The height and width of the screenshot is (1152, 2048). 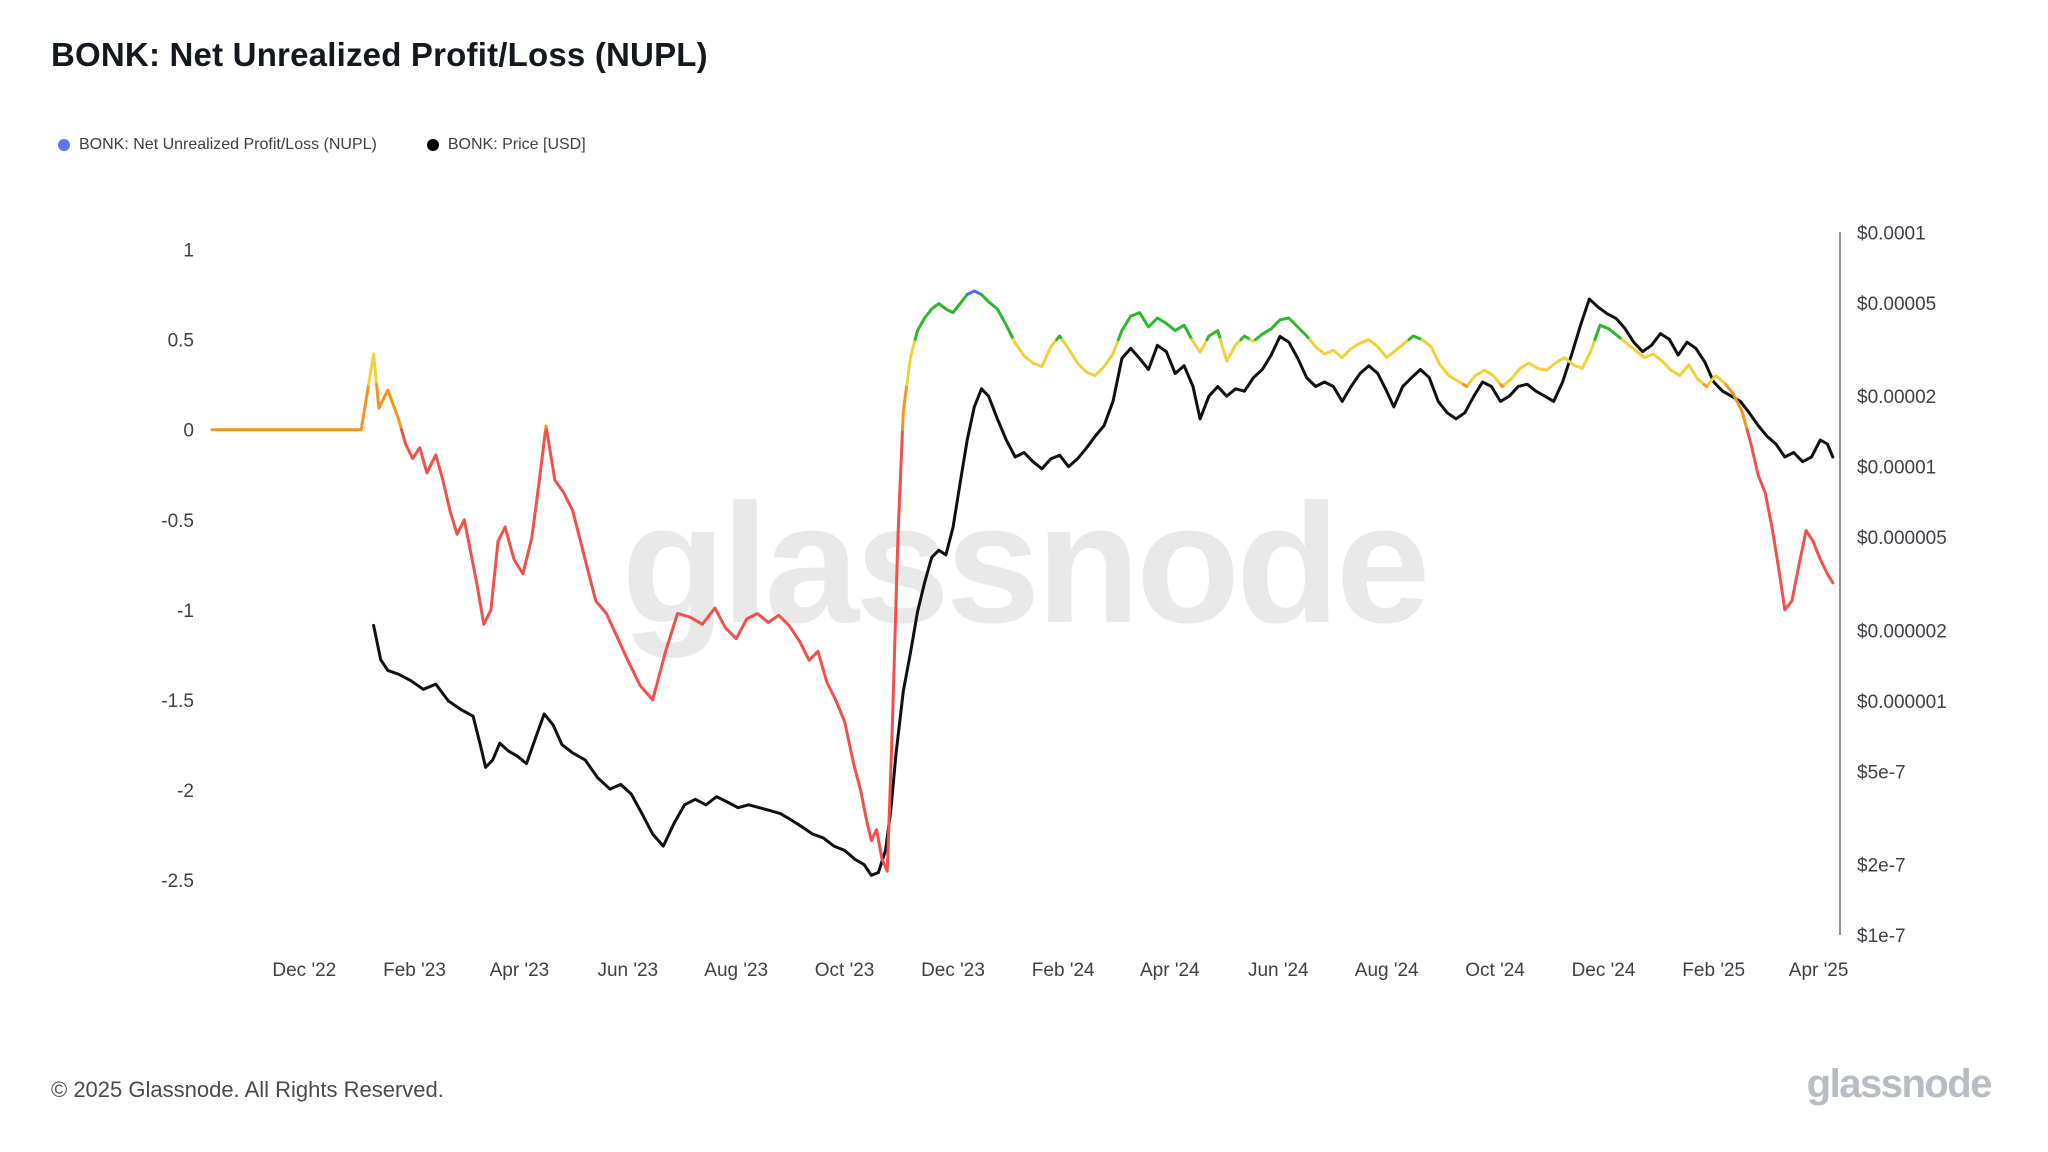 What do you see at coordinates (188, 251) in the screenshot?
I see `left-axis-tick-label: 1` at bounding box center [188, 251].